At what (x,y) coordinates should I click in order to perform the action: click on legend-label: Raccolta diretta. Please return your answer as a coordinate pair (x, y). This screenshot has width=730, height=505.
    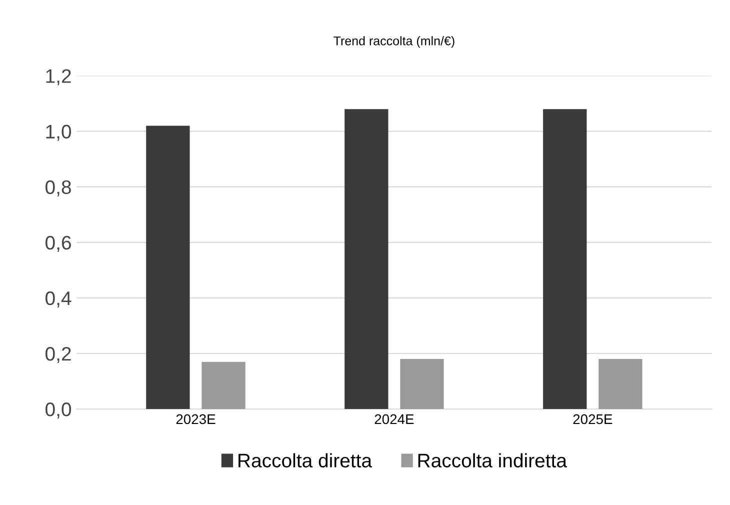
    Looking at the image, I should click on (305, 460).